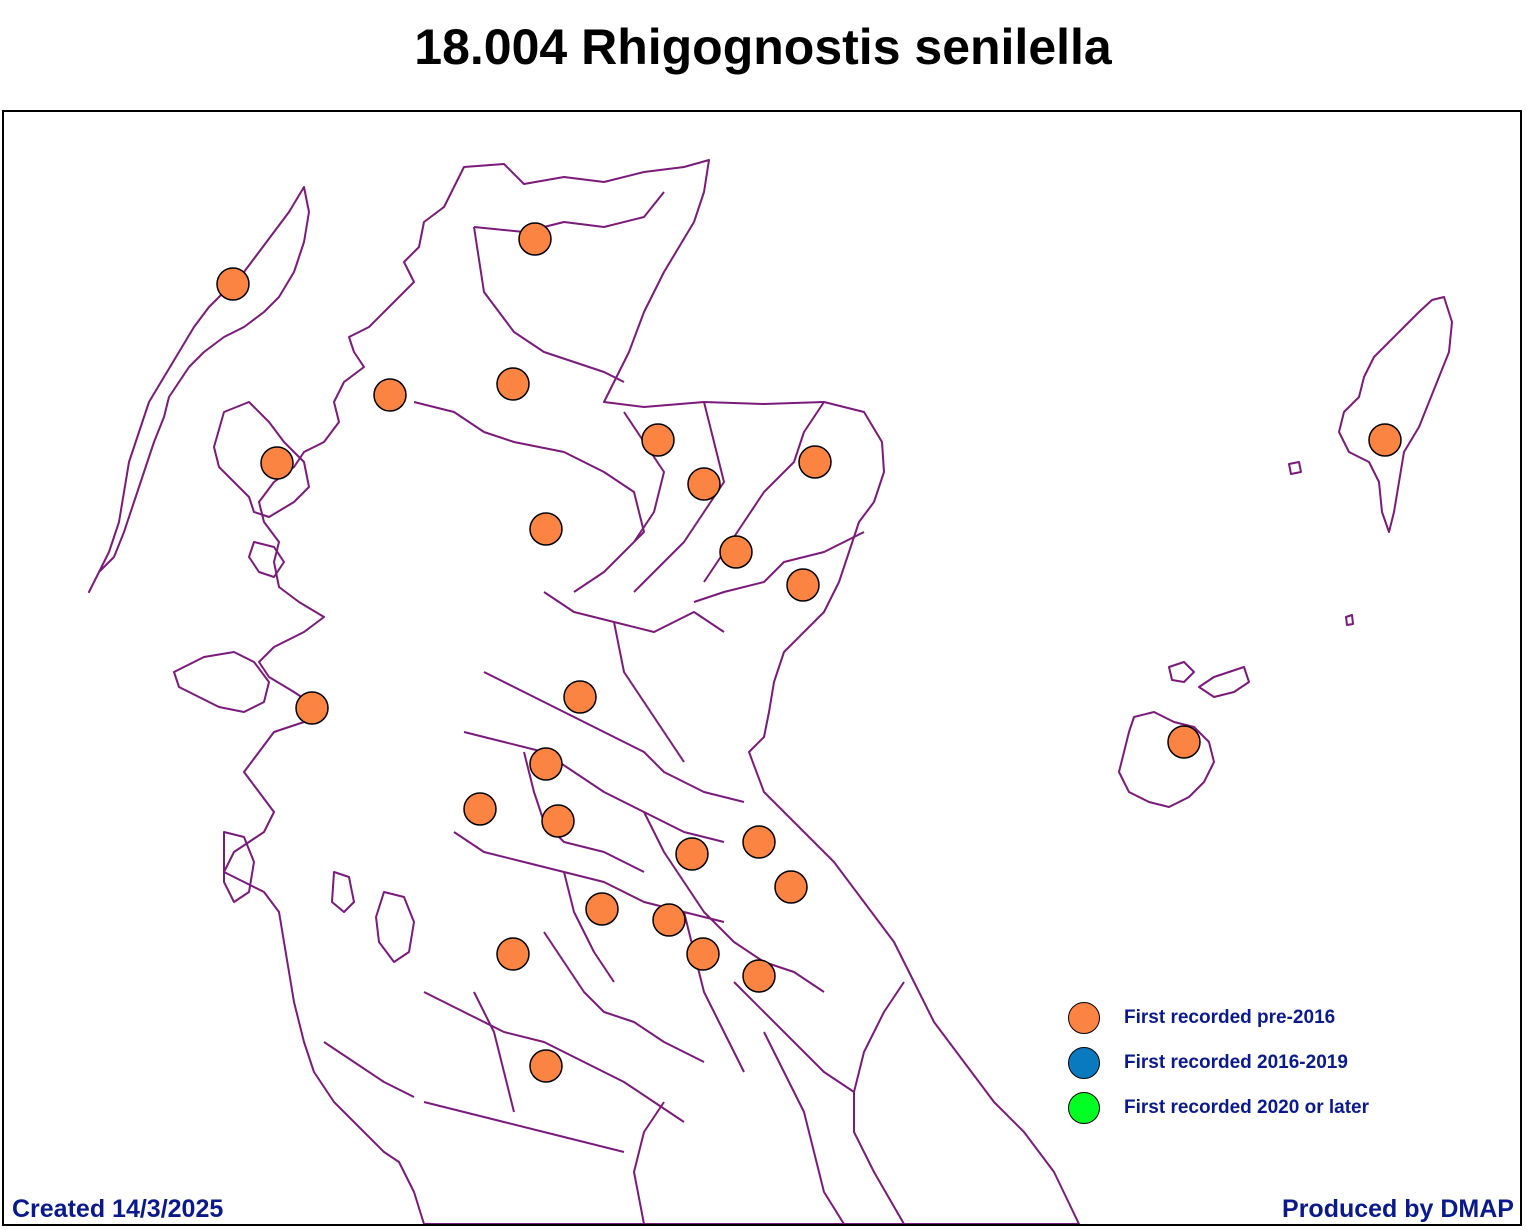 Image resolution: width=1526 pixels, height=1230 pixels. Describe the element at coordinates (1246, 1107) in the screenshot. I see `legend-label-2020-later: First recorded 2020 or later` at that location.